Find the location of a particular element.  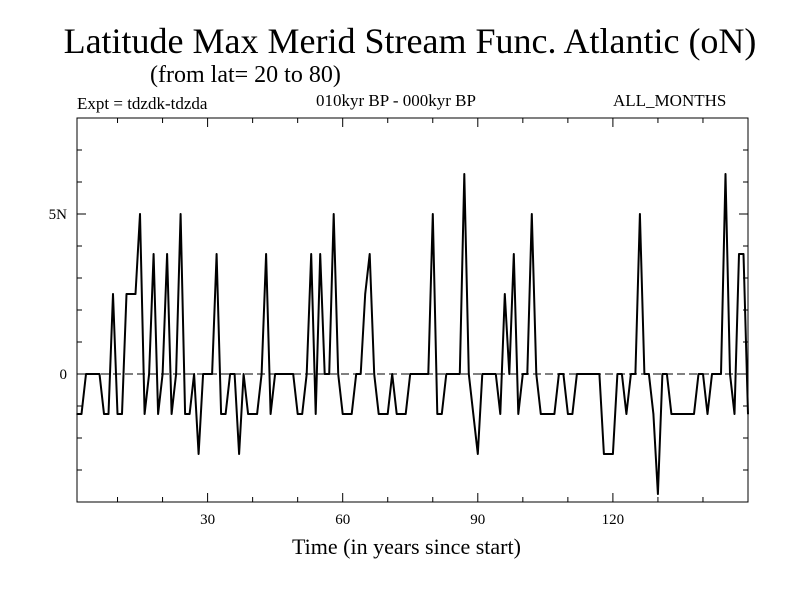

x-tick-label: 90 is located at coordinates (477, 520).